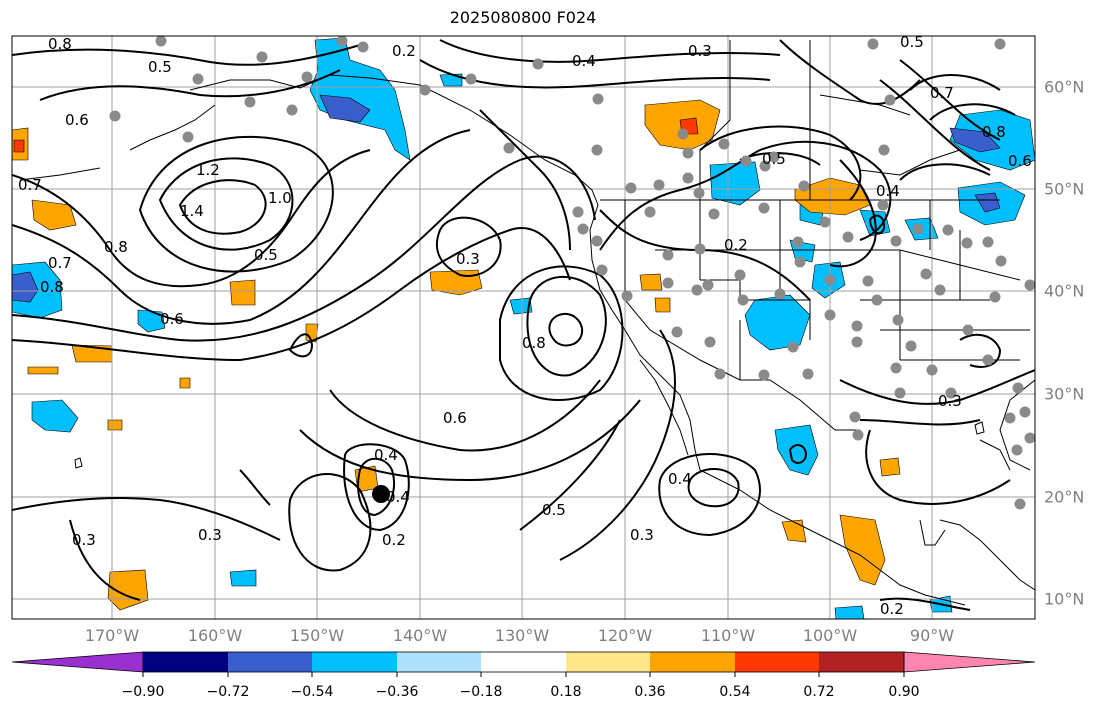 Image resolution: width=1105 pixels, height=712 pixels. I want to click on colorbar, so click(523, 664).